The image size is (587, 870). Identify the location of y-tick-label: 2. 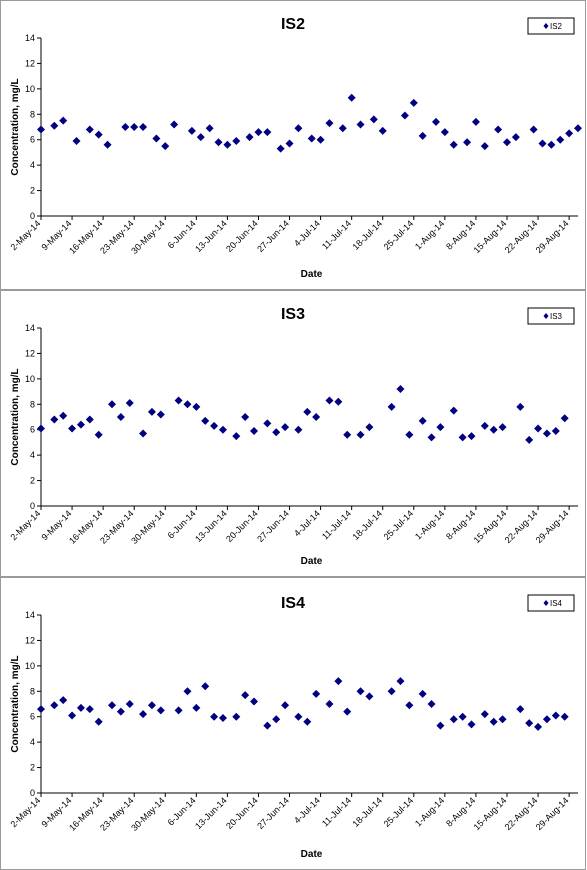
(32, 191).